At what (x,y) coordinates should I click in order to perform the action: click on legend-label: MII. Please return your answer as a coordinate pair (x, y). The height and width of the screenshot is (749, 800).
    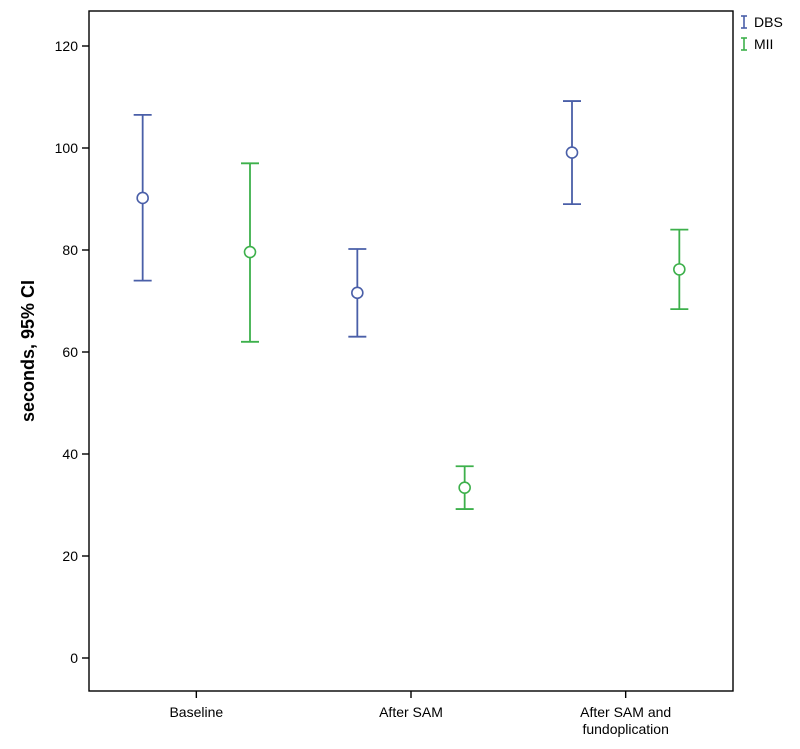
    Looking at the image, I should click on (763, 44).